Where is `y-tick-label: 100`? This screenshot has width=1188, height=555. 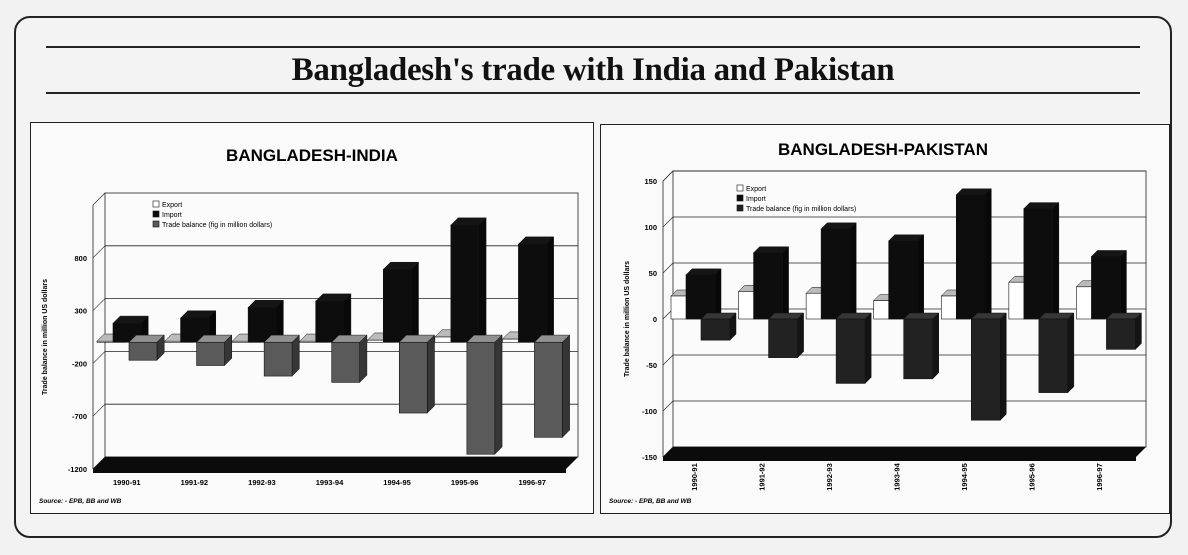 y-tick-label: 100 is located at coordinates (650, 227).